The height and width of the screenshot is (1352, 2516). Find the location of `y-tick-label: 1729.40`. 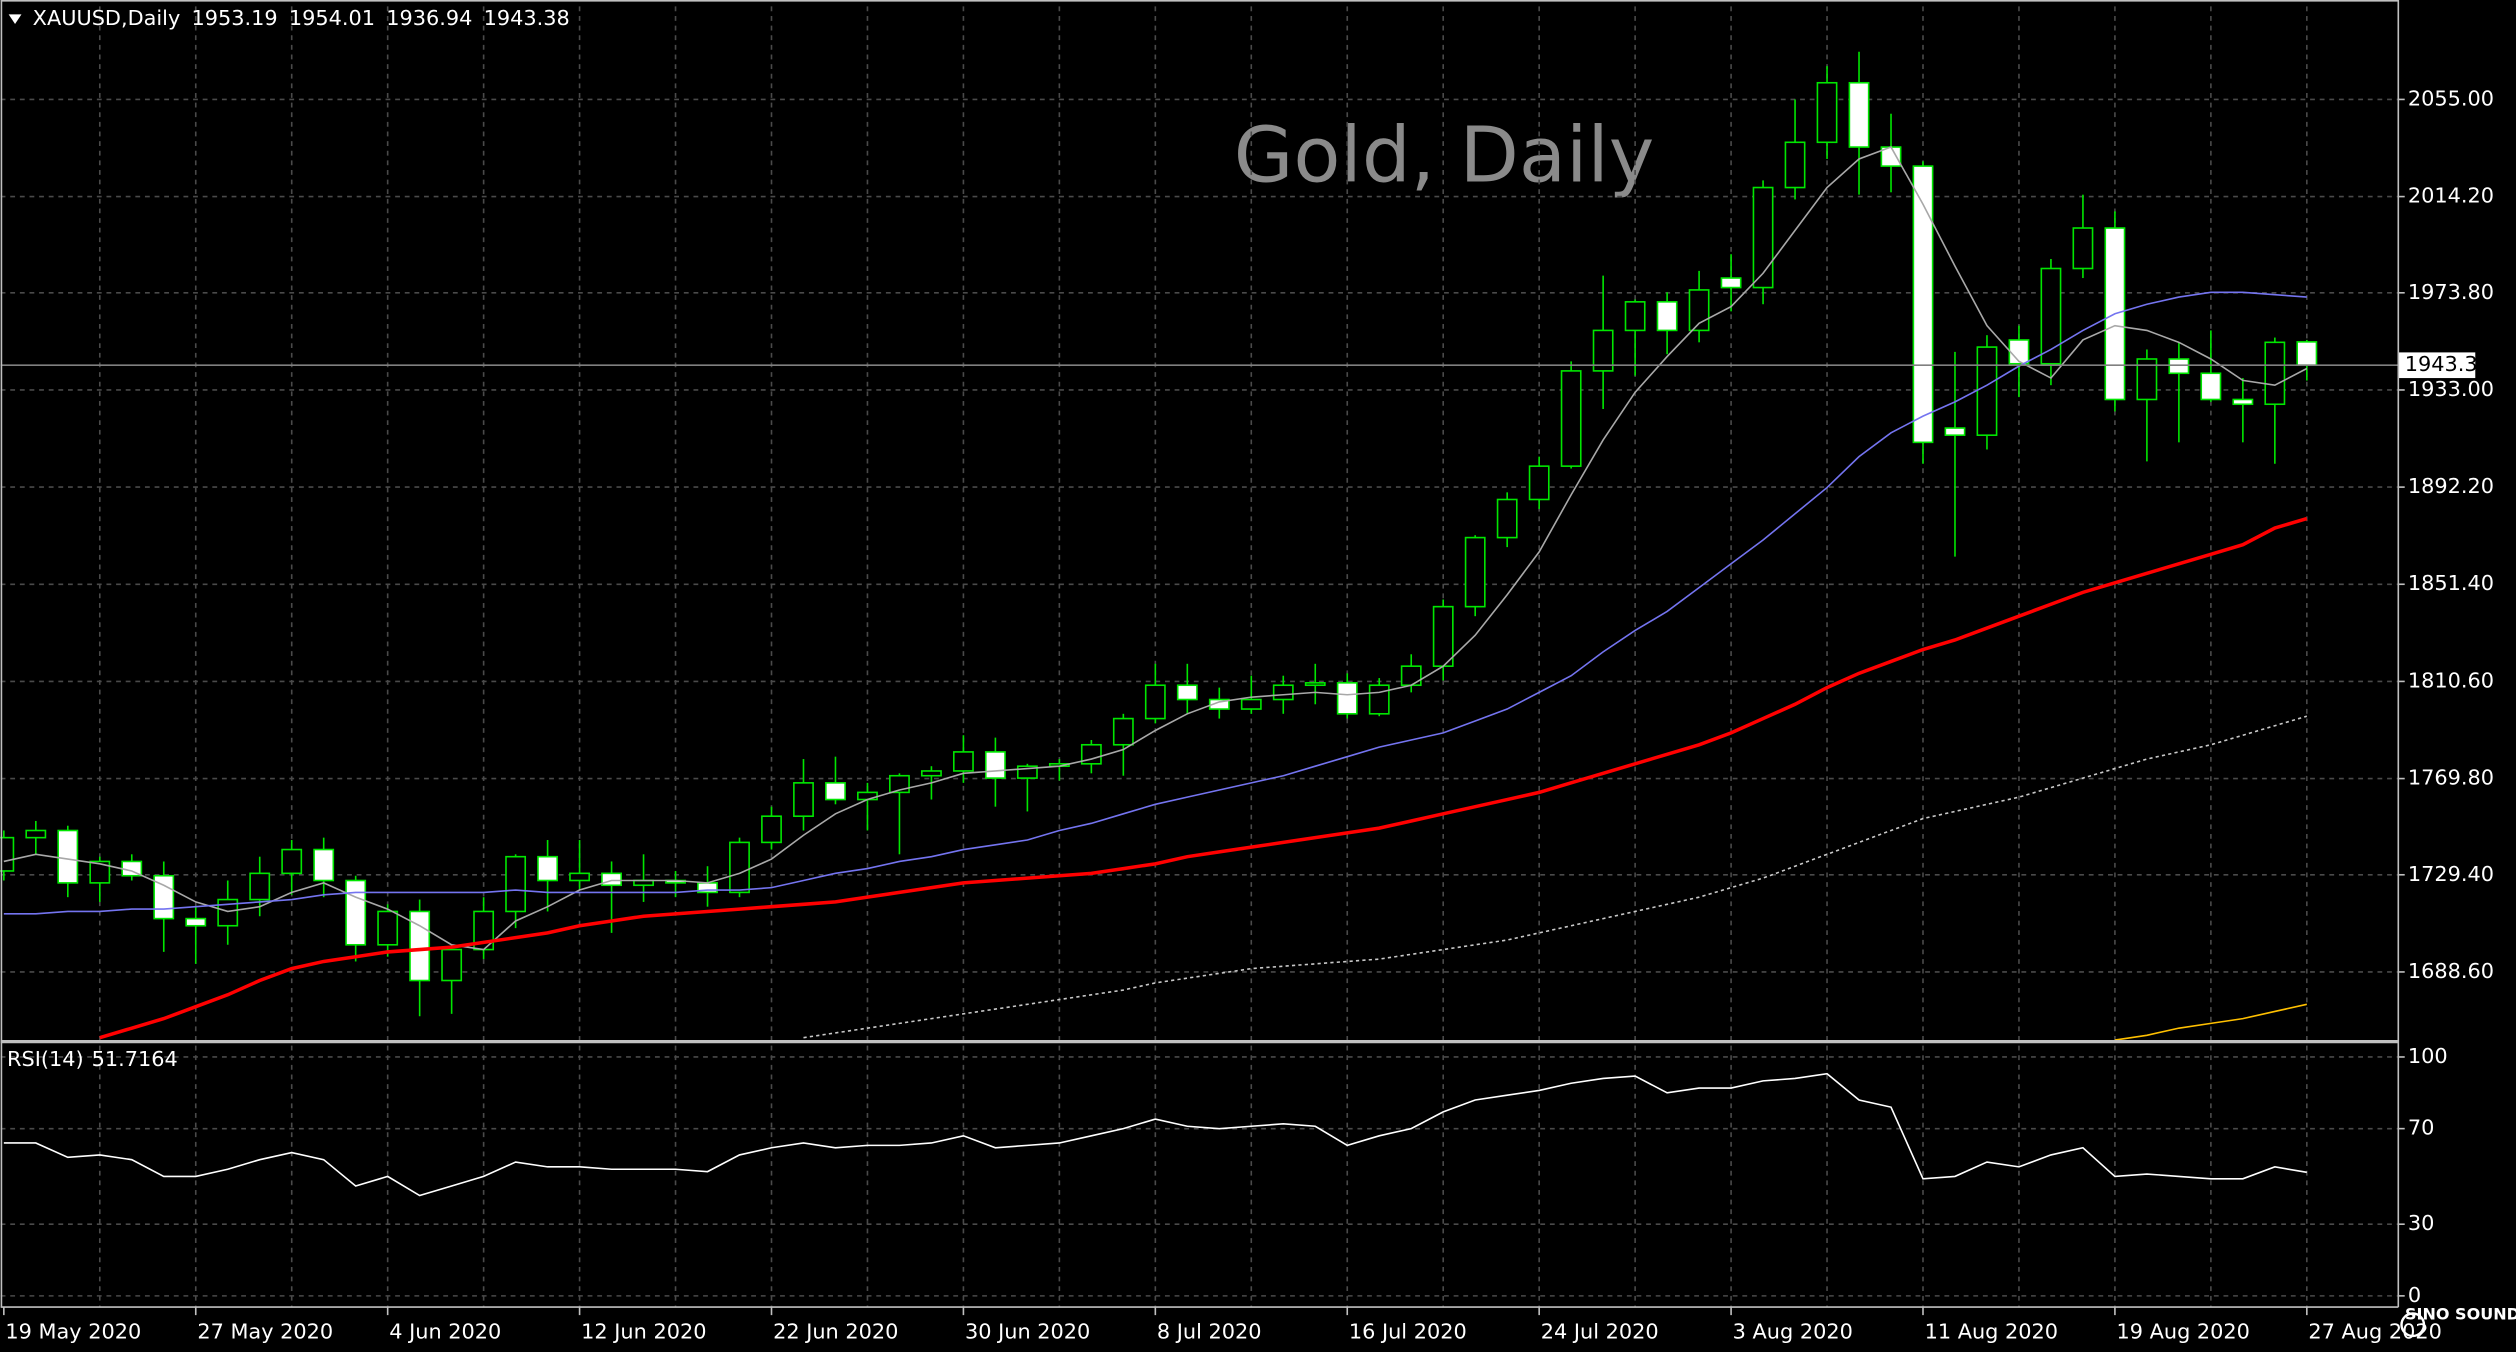

y-tick-label: 1729.40 is located at coordinates (2451, 874).